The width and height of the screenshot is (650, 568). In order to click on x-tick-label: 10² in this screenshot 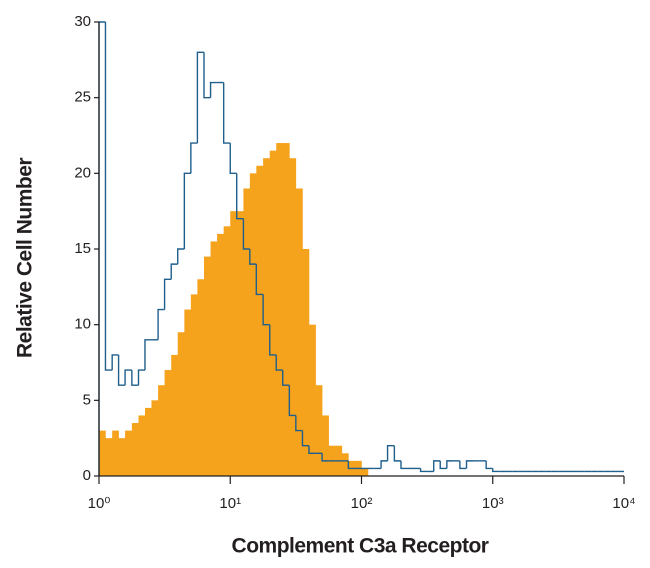, I will do `click(362, 503)`.